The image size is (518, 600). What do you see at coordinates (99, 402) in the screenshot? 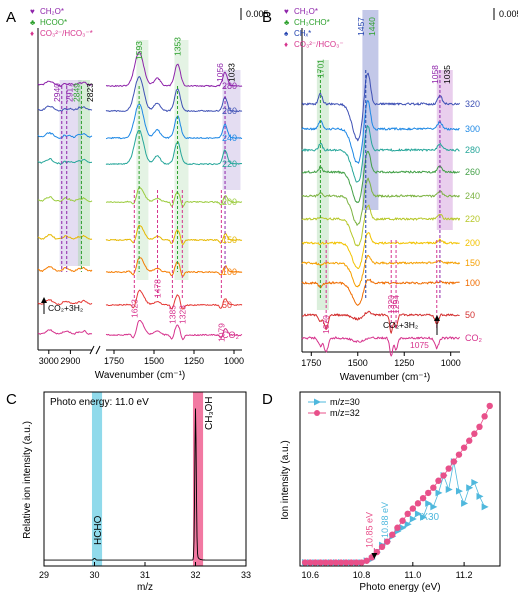
I see `title-c: Photo energy: 11.0 eV` at bounding box center [99, 402].